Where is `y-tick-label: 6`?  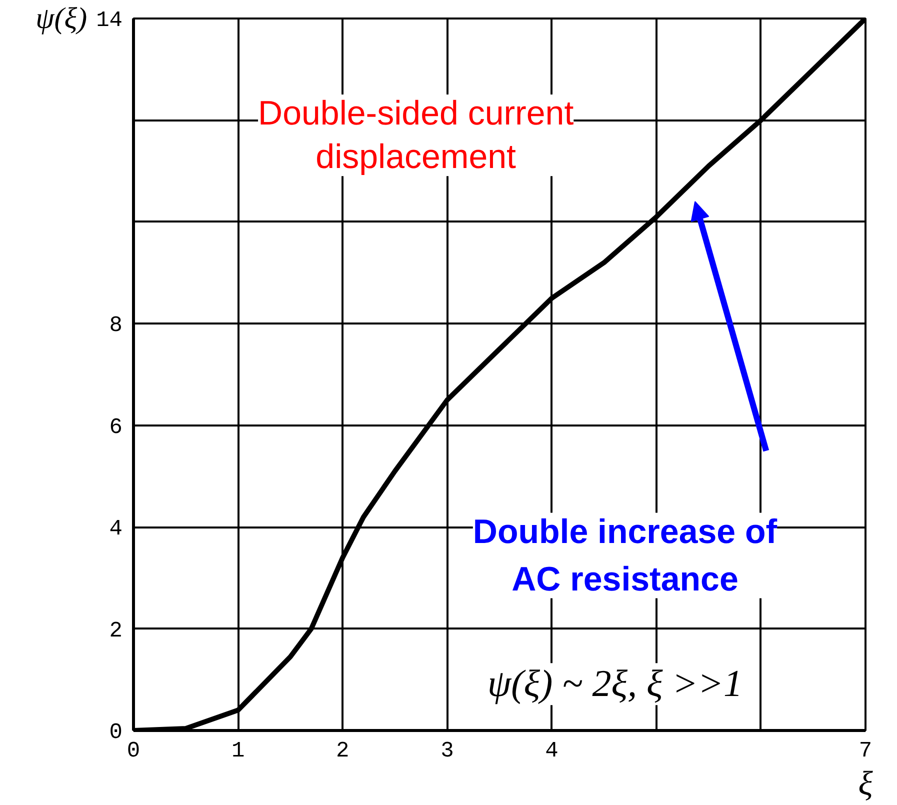 y-tick-label: 6 is located at coordinates (115, 427).